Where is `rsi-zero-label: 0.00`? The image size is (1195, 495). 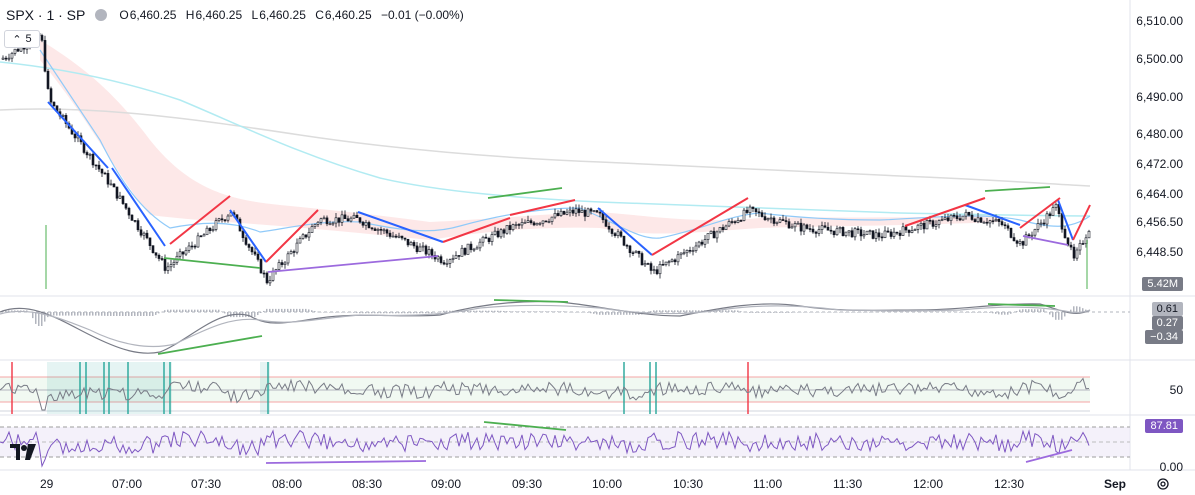
rsi-zero-label: 0.00 is located at coordinates (1171, 467).